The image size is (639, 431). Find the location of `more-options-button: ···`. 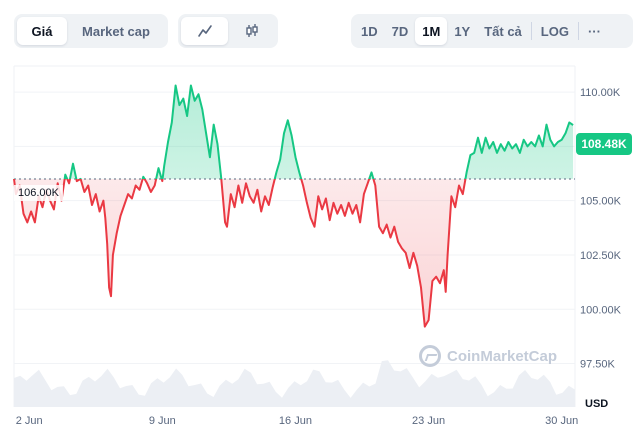

more-options-button: ··· is located at coordinates (594, 31).